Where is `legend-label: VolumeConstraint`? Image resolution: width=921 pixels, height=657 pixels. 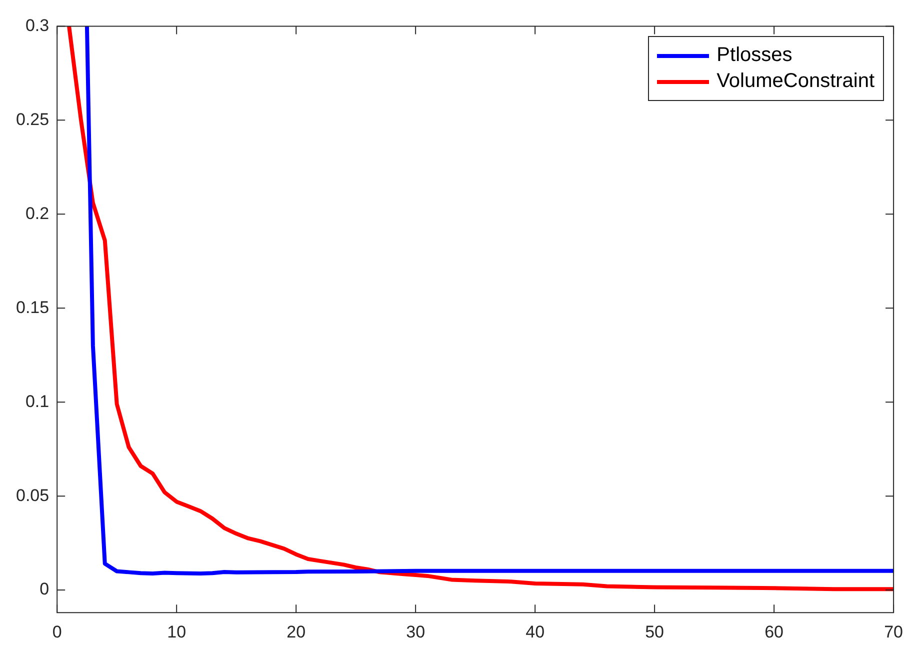
legend-label: VolumeConstraint is located at coordinates (795, 82).